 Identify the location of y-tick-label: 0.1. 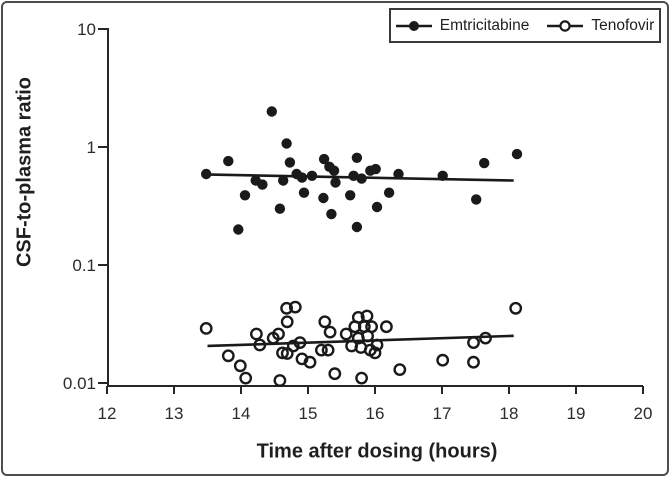
(84, 265).